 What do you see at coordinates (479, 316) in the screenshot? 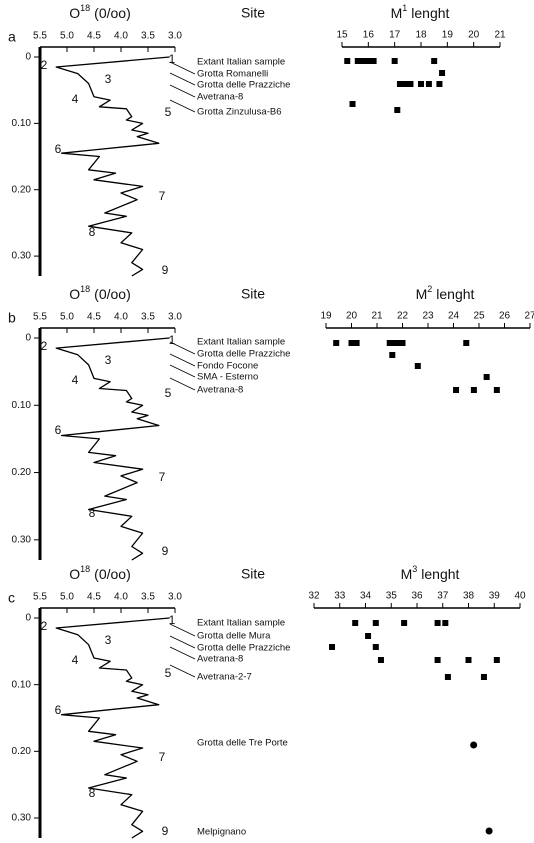
I see `x-tick-label: 25` at bounding box center [479, 316].